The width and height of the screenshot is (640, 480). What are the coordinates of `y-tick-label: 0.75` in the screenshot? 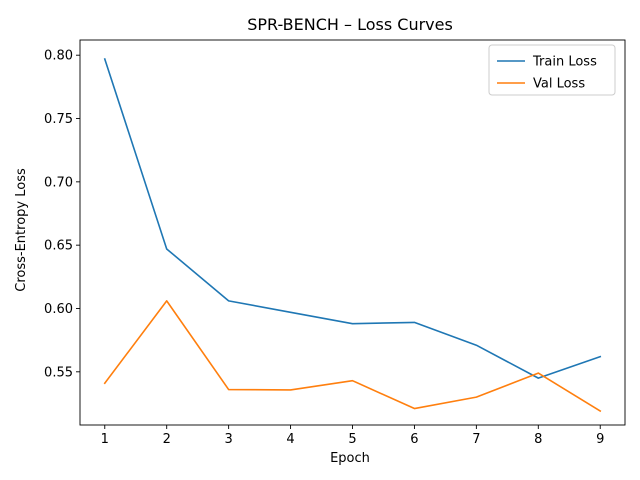 It's located at (58, 119).